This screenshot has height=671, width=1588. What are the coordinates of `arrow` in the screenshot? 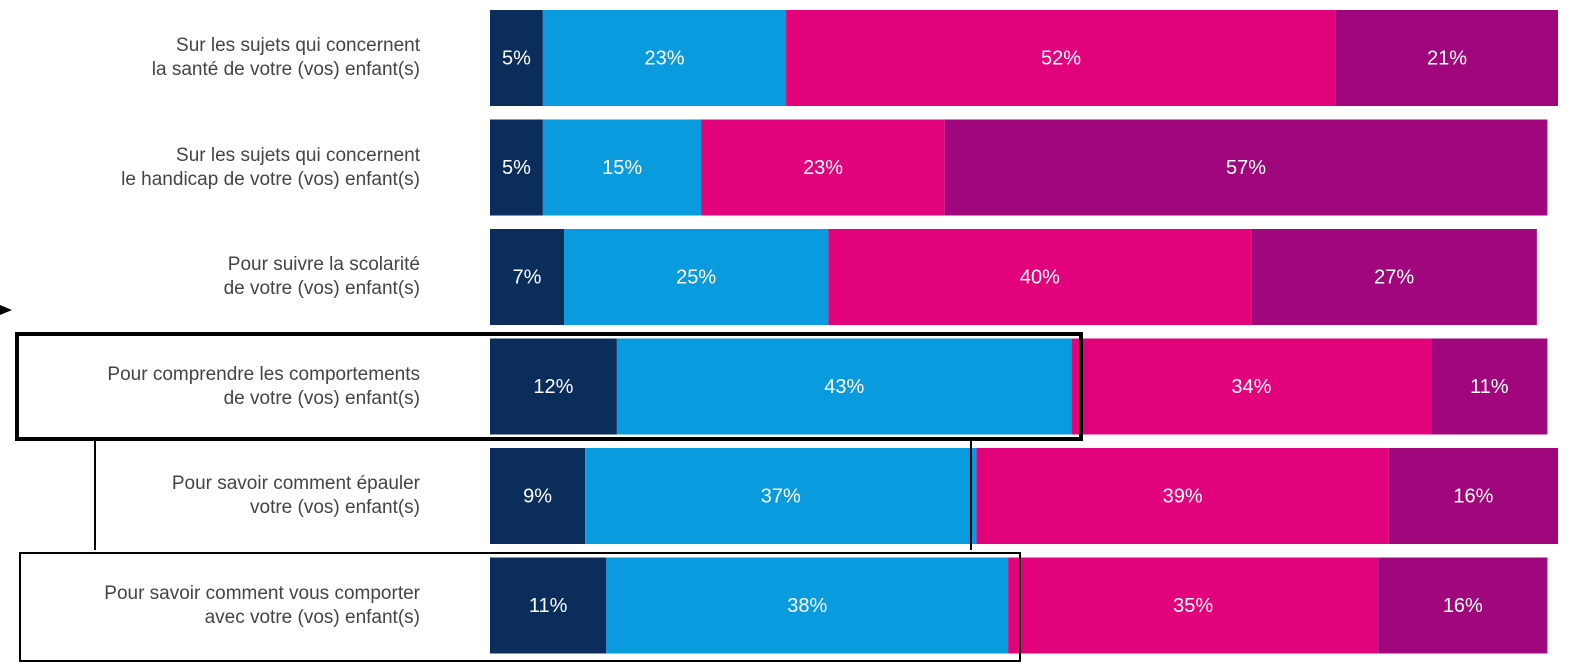 It's located at (6, 310).